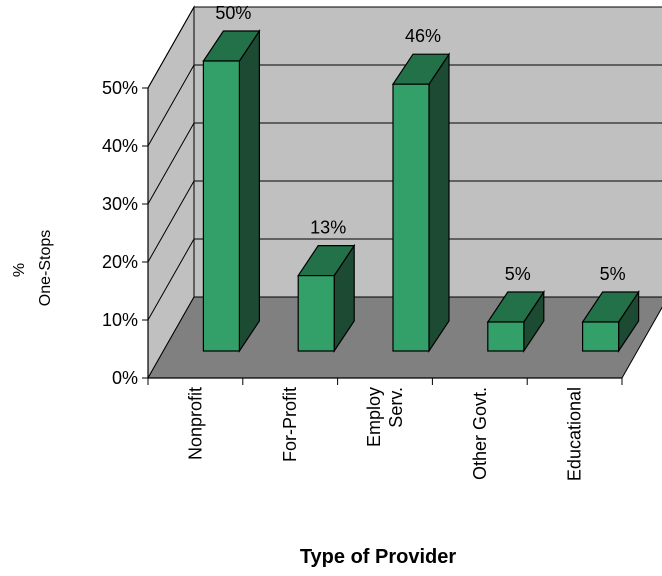 The image size is (662, 576). What do you see at coordinates (120, 146) in the screenshot?
I see `y-tick-label: 40%` at bounding box center [120, 146].